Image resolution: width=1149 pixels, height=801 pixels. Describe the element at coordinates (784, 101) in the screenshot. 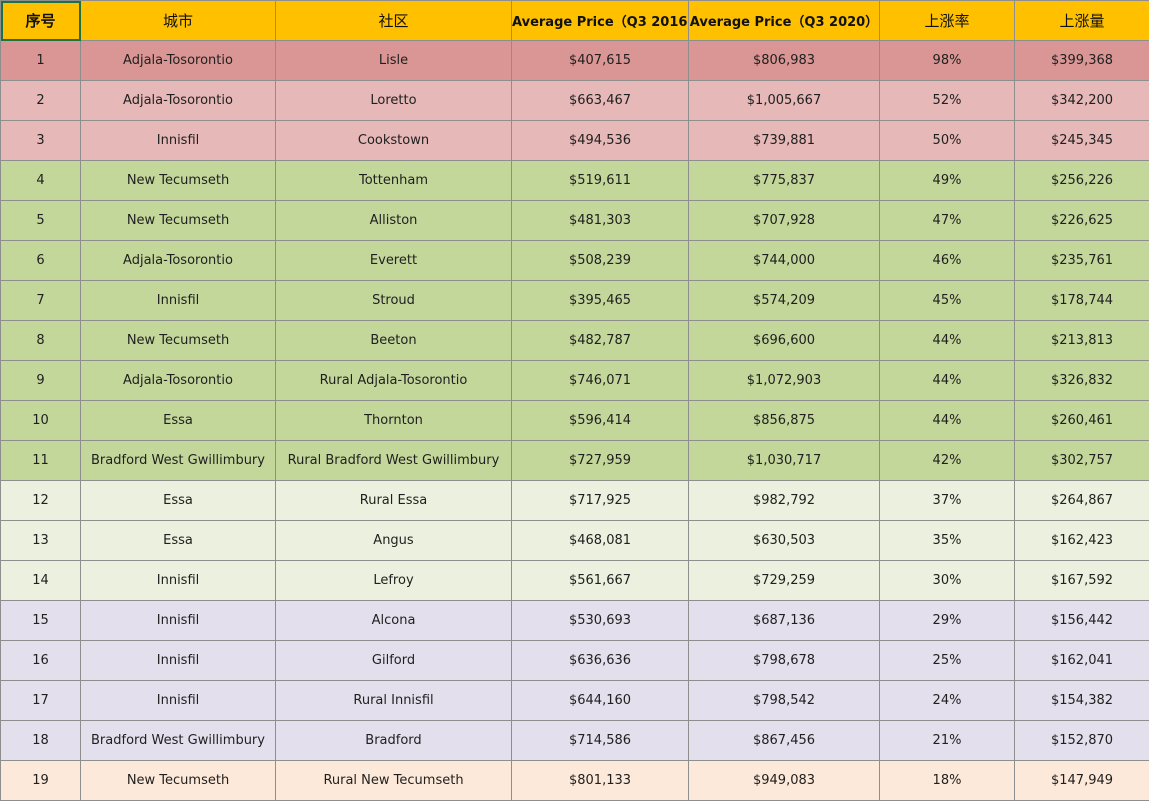

I see `cell-price-2020: $1,005,667` at that location.